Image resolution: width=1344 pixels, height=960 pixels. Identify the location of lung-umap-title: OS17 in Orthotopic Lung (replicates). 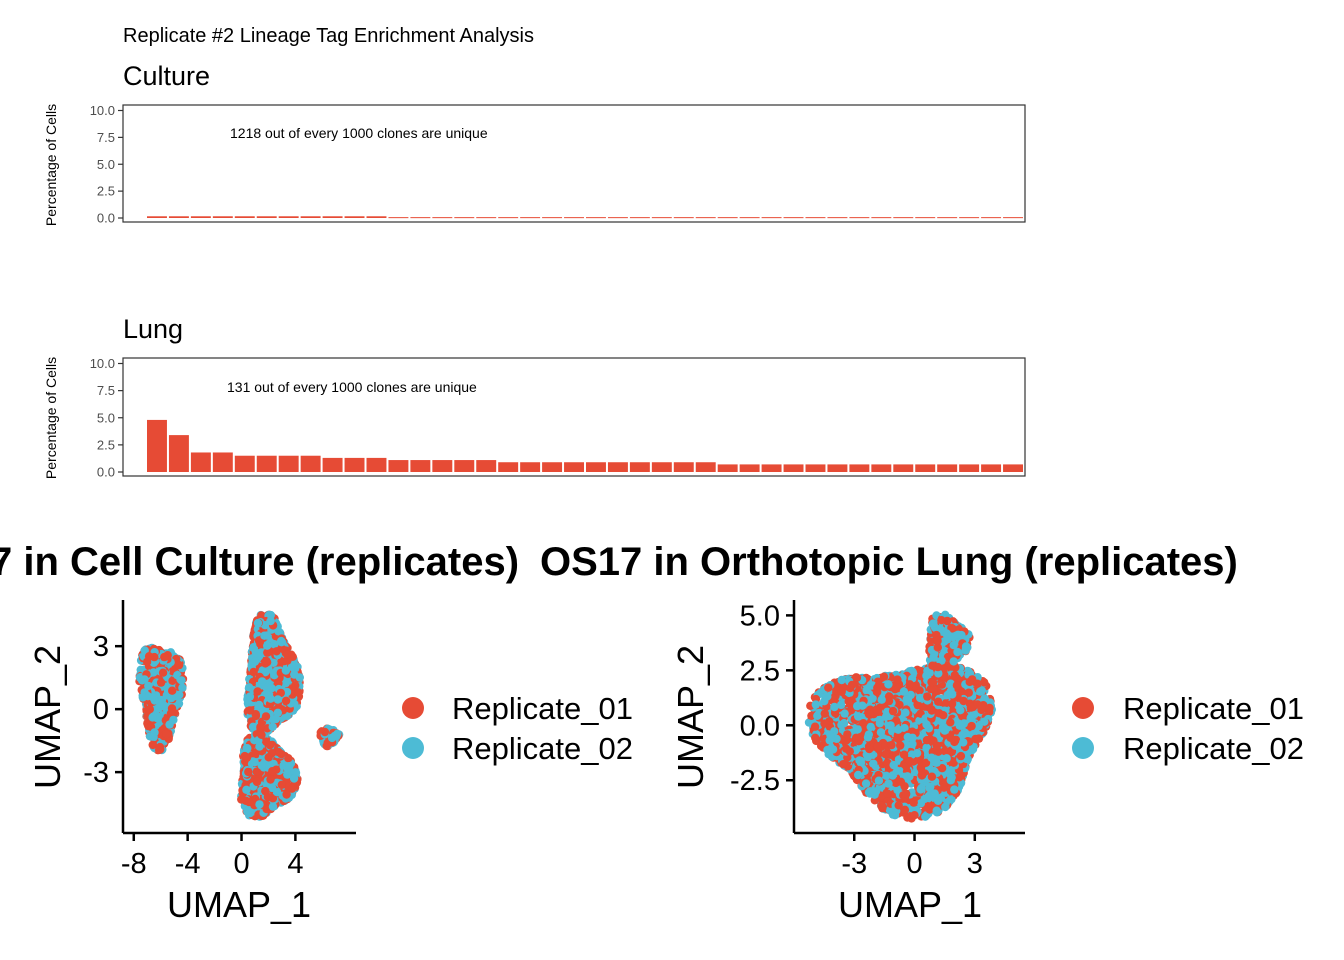
(889, 562).